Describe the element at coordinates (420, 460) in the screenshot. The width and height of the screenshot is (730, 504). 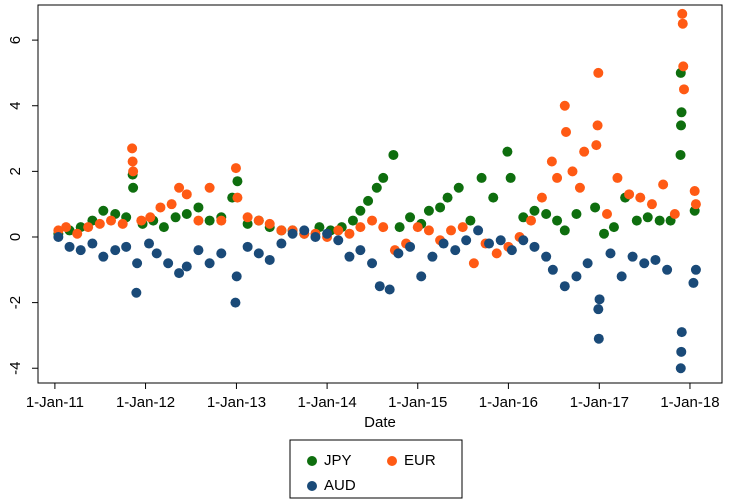
I see `legend-label: EUR` at that location.